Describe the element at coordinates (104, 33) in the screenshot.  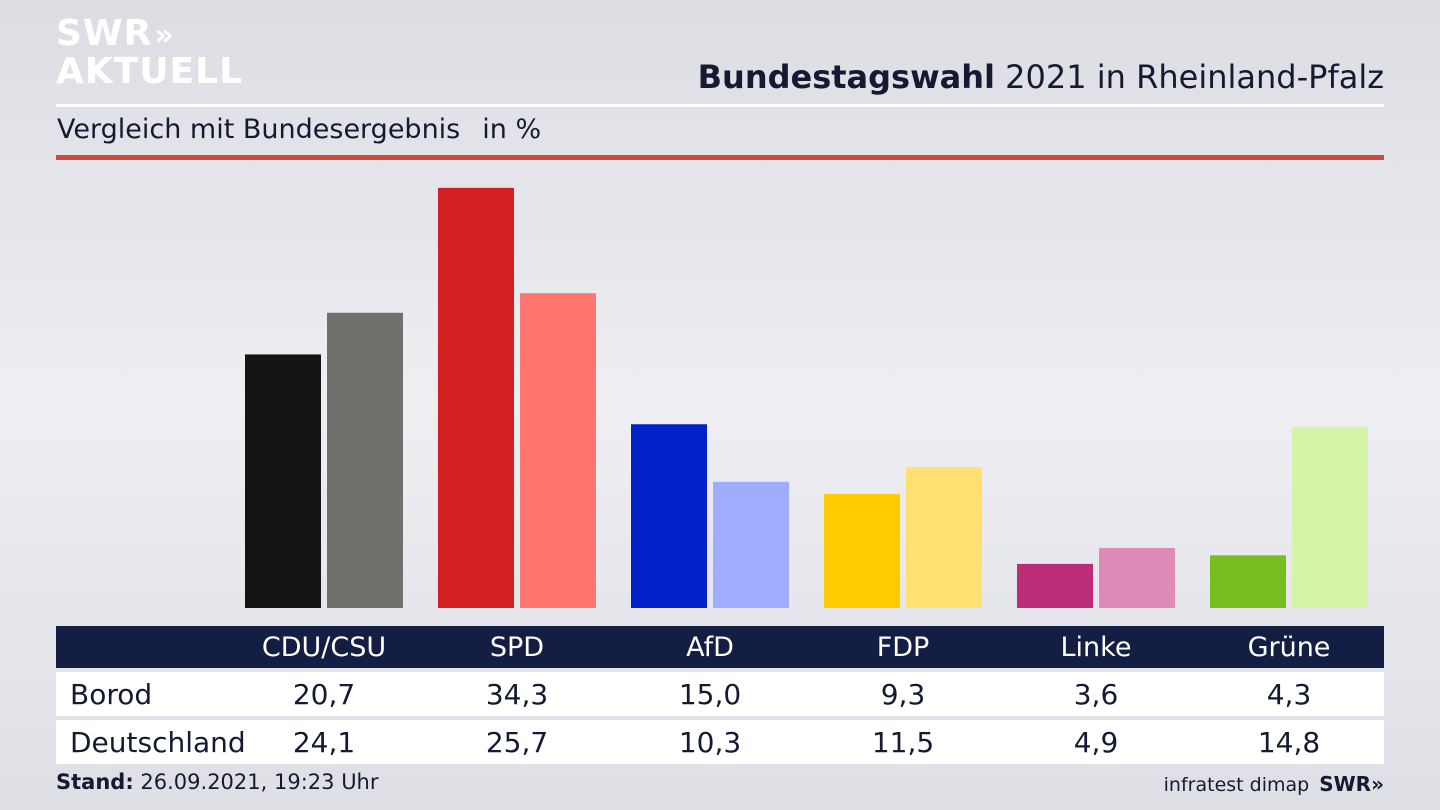
I see `logo-swr-text: SWR` at that location.